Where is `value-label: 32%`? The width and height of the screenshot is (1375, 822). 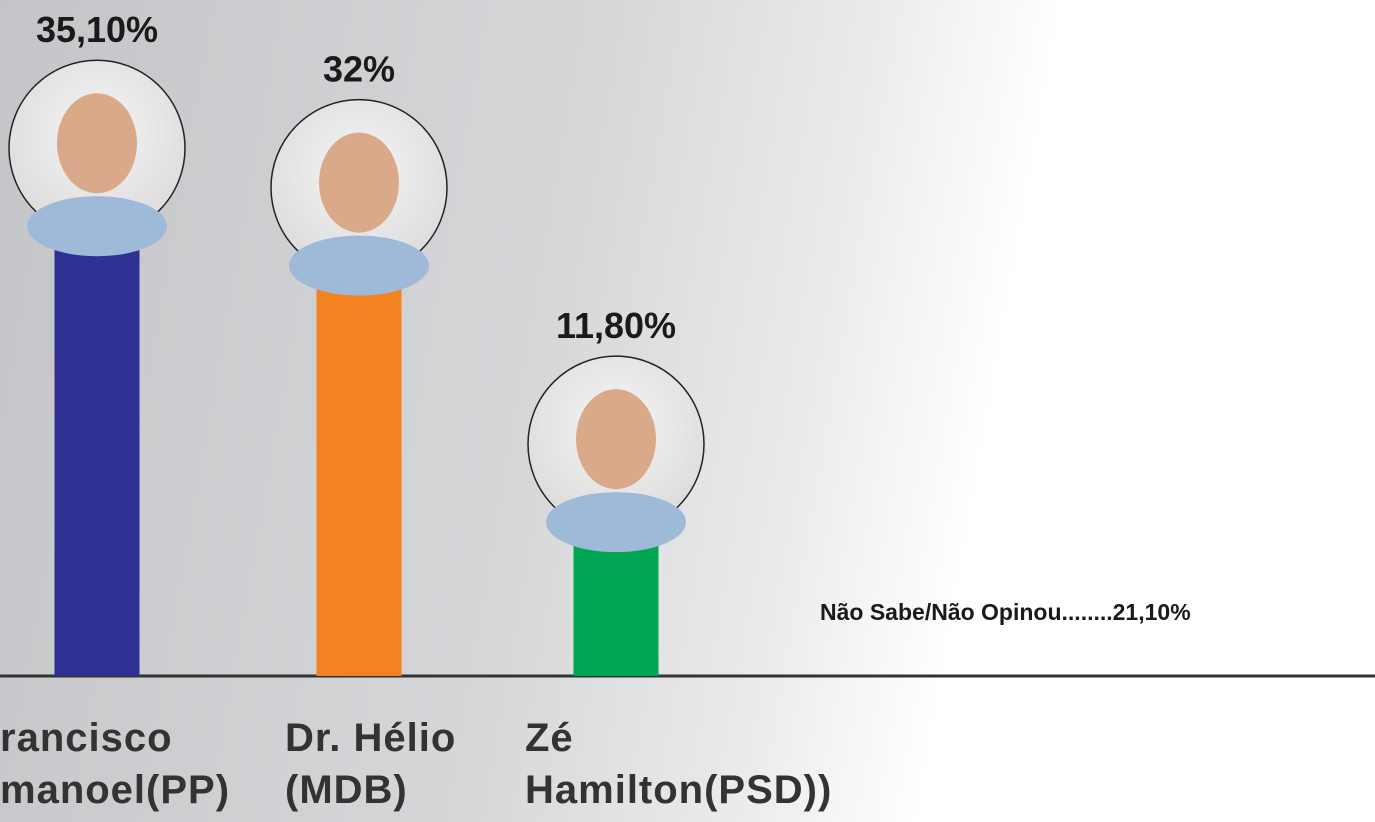
value-label: 32% is located at coordinates (359, 69).